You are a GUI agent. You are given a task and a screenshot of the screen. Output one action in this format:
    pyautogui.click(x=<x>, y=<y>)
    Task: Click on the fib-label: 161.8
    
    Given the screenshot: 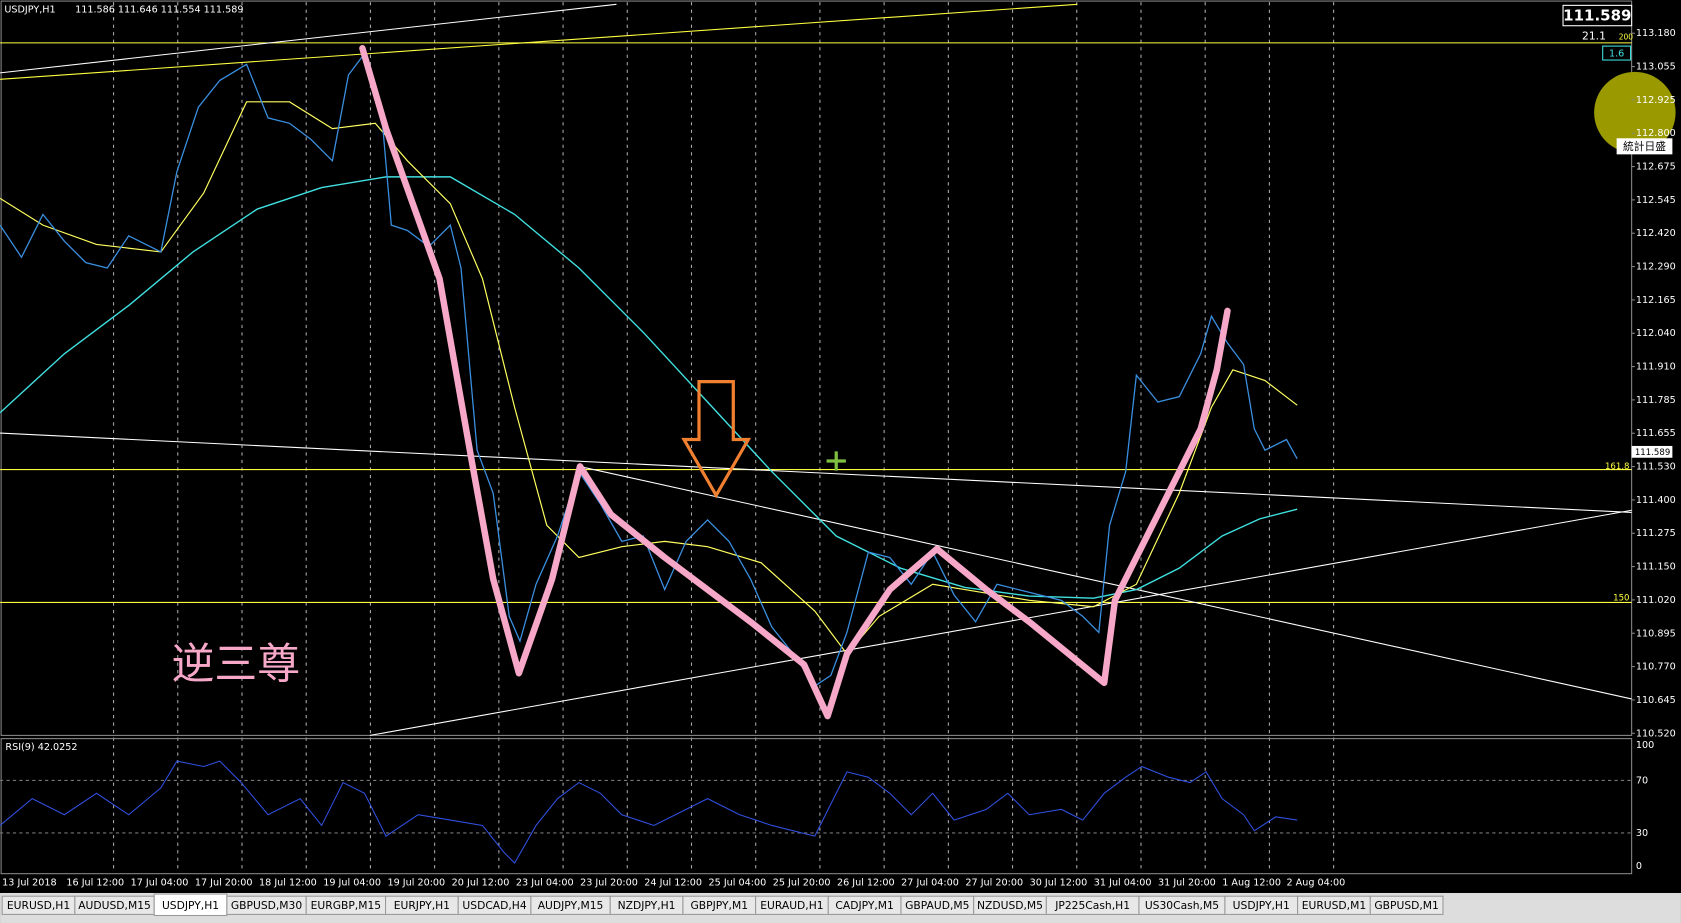 What is the action you would take?
    pyautogui.click(x=1617, y=467)
    